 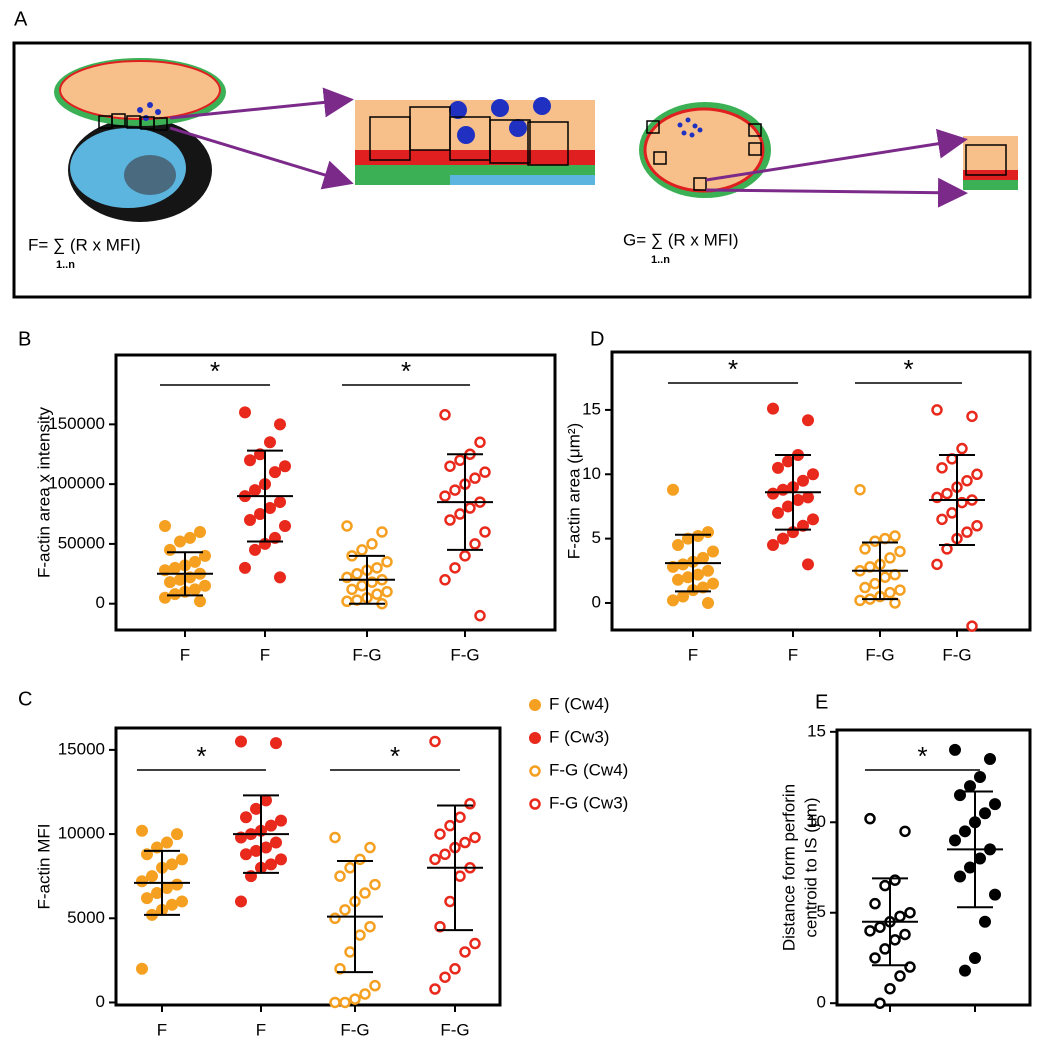 I want to click on legend-label: F-G (Cw3), so click(x=588, y=802).